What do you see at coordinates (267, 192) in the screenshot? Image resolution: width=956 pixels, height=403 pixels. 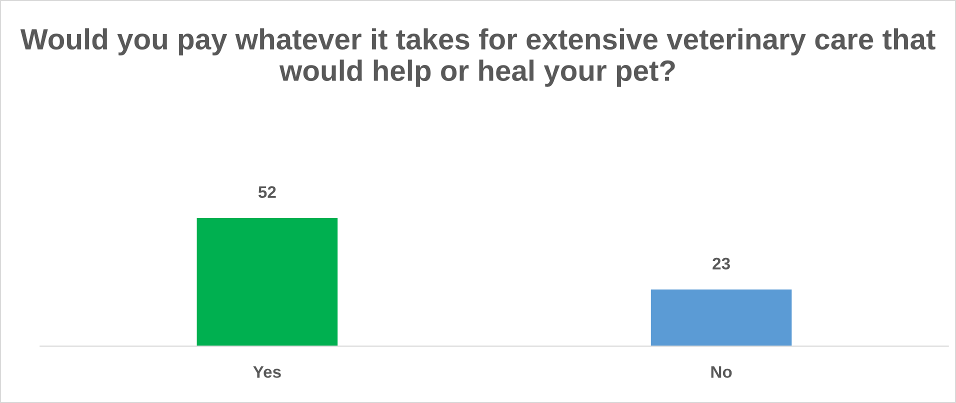 I see `data-label: 52` at bounding box center [267, 192].